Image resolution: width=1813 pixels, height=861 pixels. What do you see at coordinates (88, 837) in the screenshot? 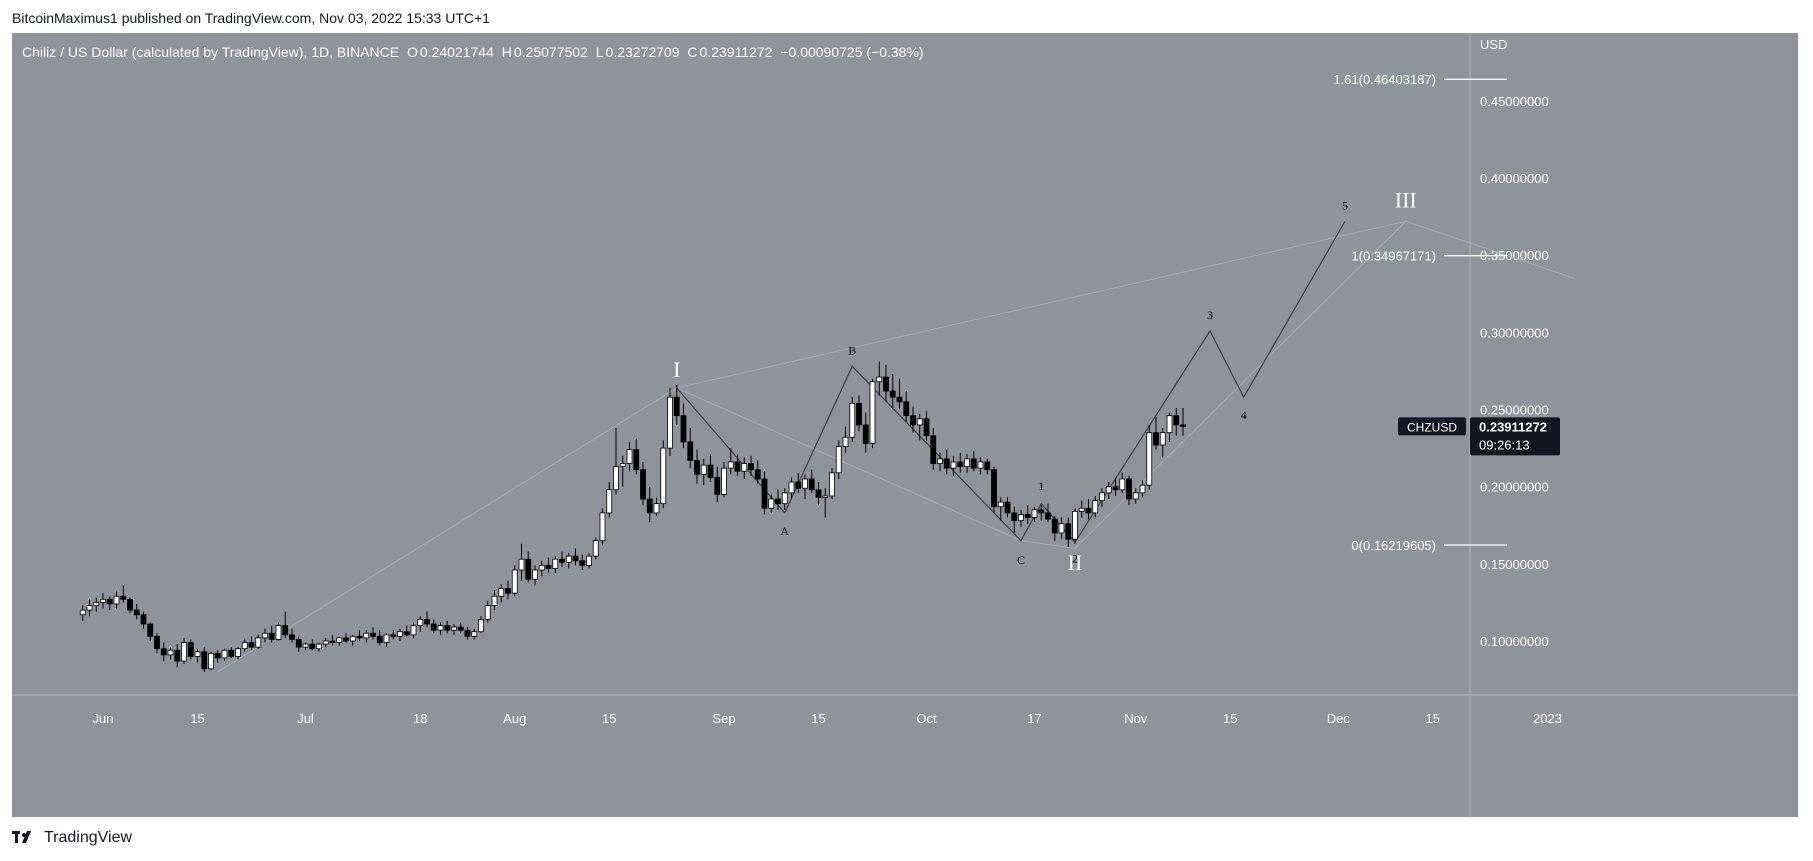
I see `footer-brand: TradingView` at bounding box center [88, 837].